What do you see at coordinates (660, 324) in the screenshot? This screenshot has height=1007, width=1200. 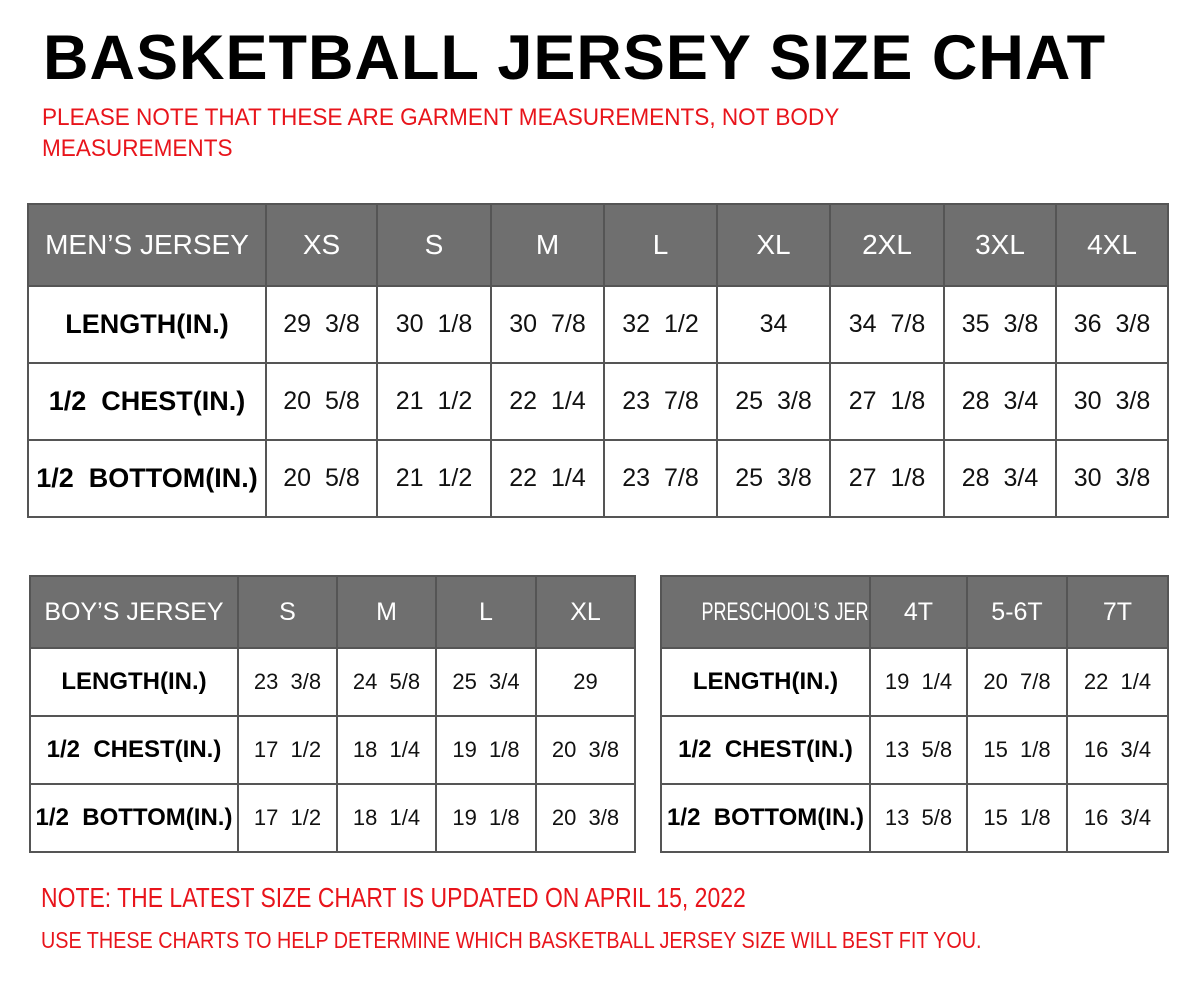 I see `measurement-value: 32 1/2` at bounding box center [660, 324].